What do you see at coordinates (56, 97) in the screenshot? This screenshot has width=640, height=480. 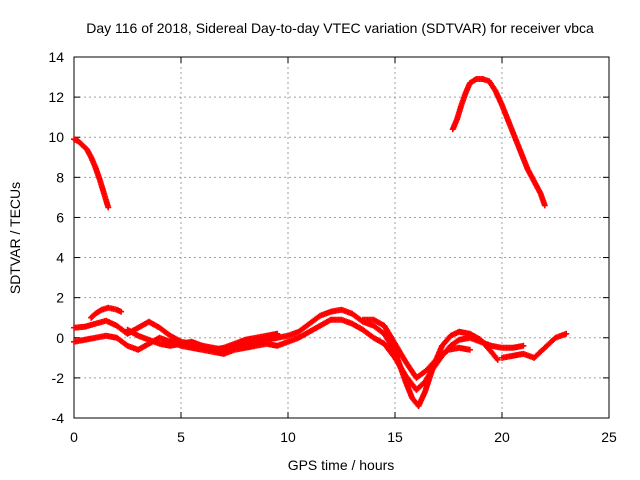 I see `y-tick-label: 12` at bounding box center [56, 97].